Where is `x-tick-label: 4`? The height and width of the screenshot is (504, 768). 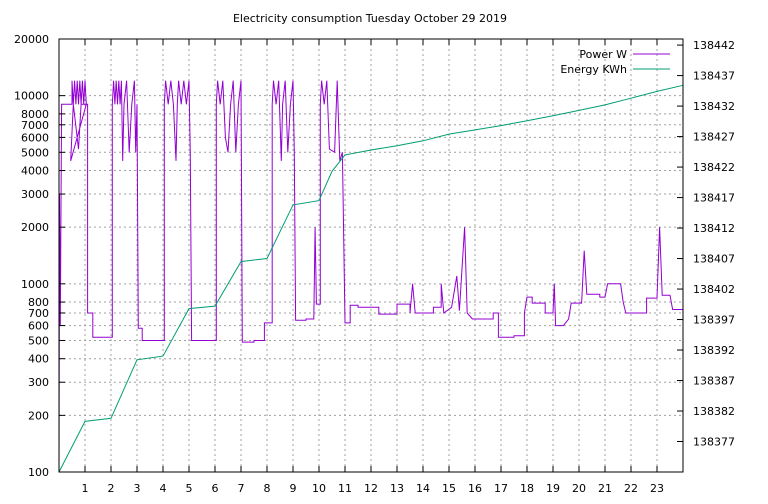 x-tick-label: 4 is located at coordinates (163, 488).